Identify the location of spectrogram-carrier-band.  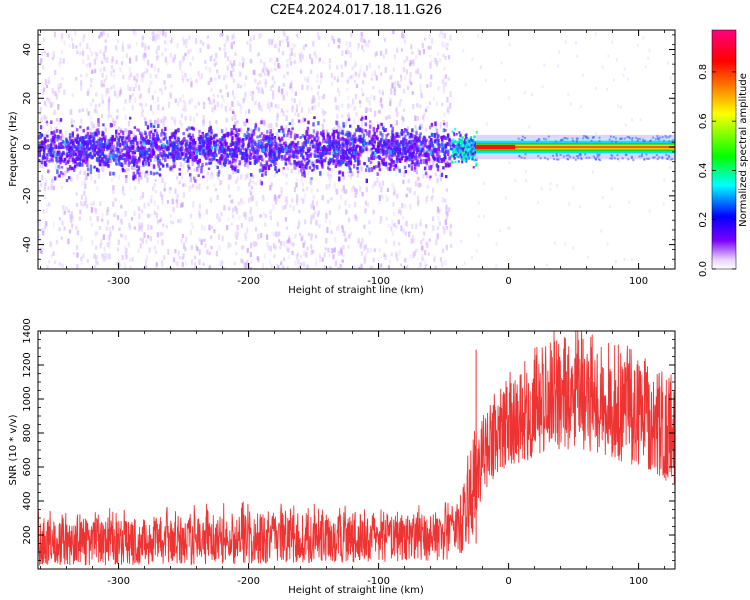
(575, 148).